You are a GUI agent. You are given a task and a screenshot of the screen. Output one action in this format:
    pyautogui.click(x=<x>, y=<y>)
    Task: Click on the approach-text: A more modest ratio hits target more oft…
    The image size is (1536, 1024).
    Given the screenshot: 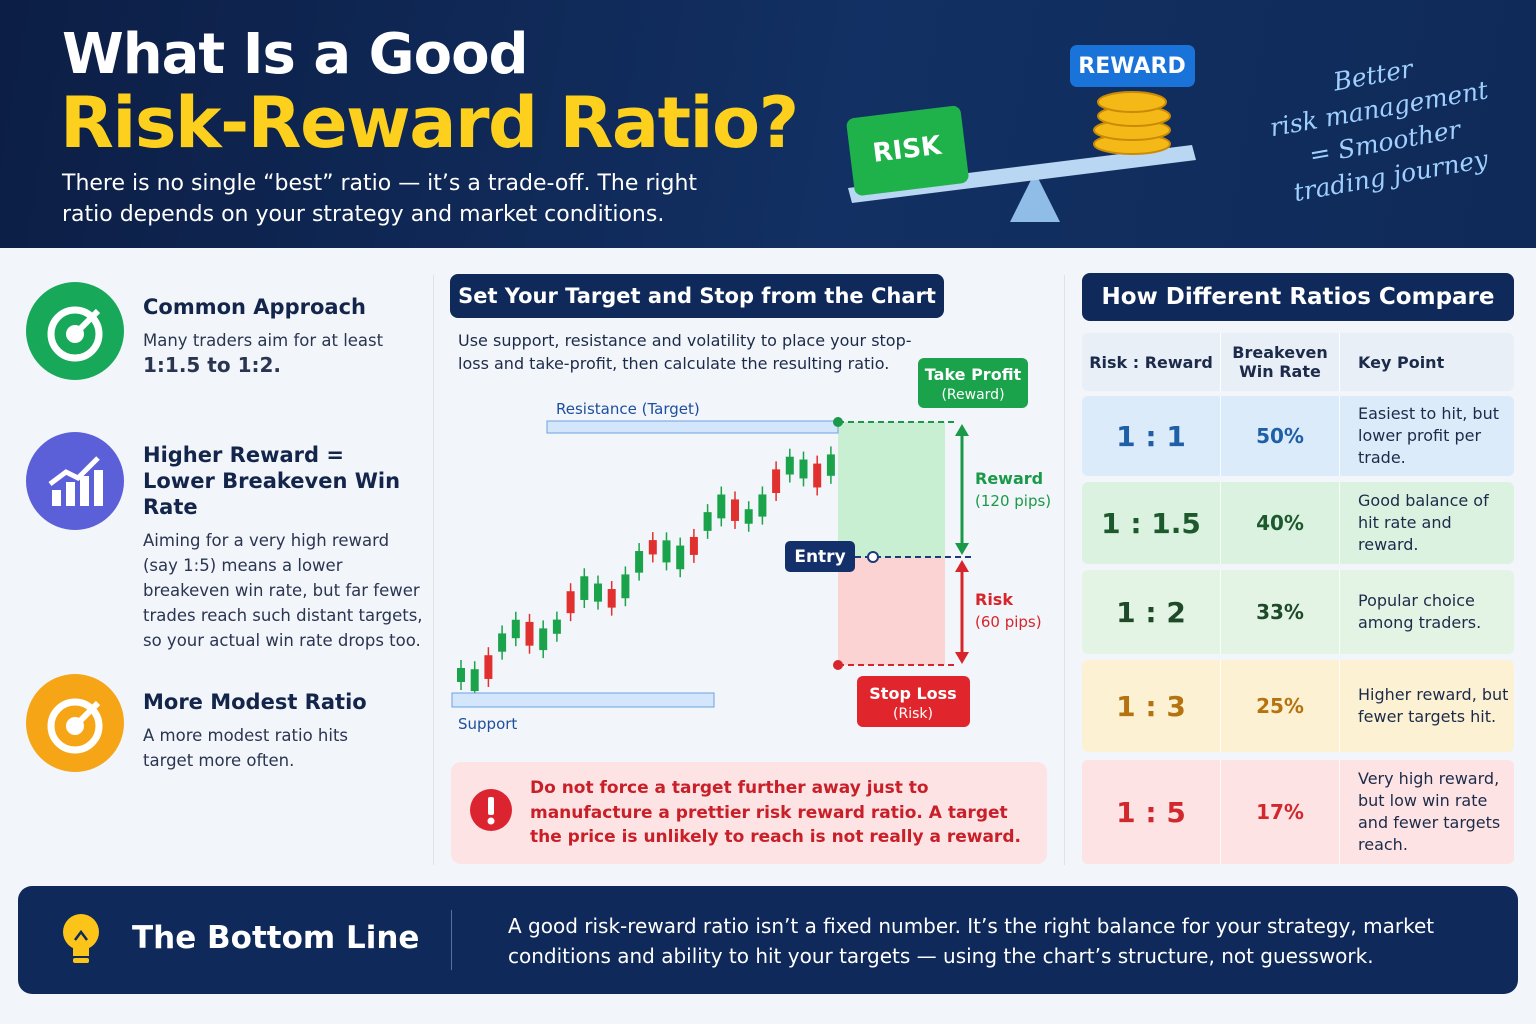 What is the action you would take?
    pyautogui.click(x=246, y=748)
    